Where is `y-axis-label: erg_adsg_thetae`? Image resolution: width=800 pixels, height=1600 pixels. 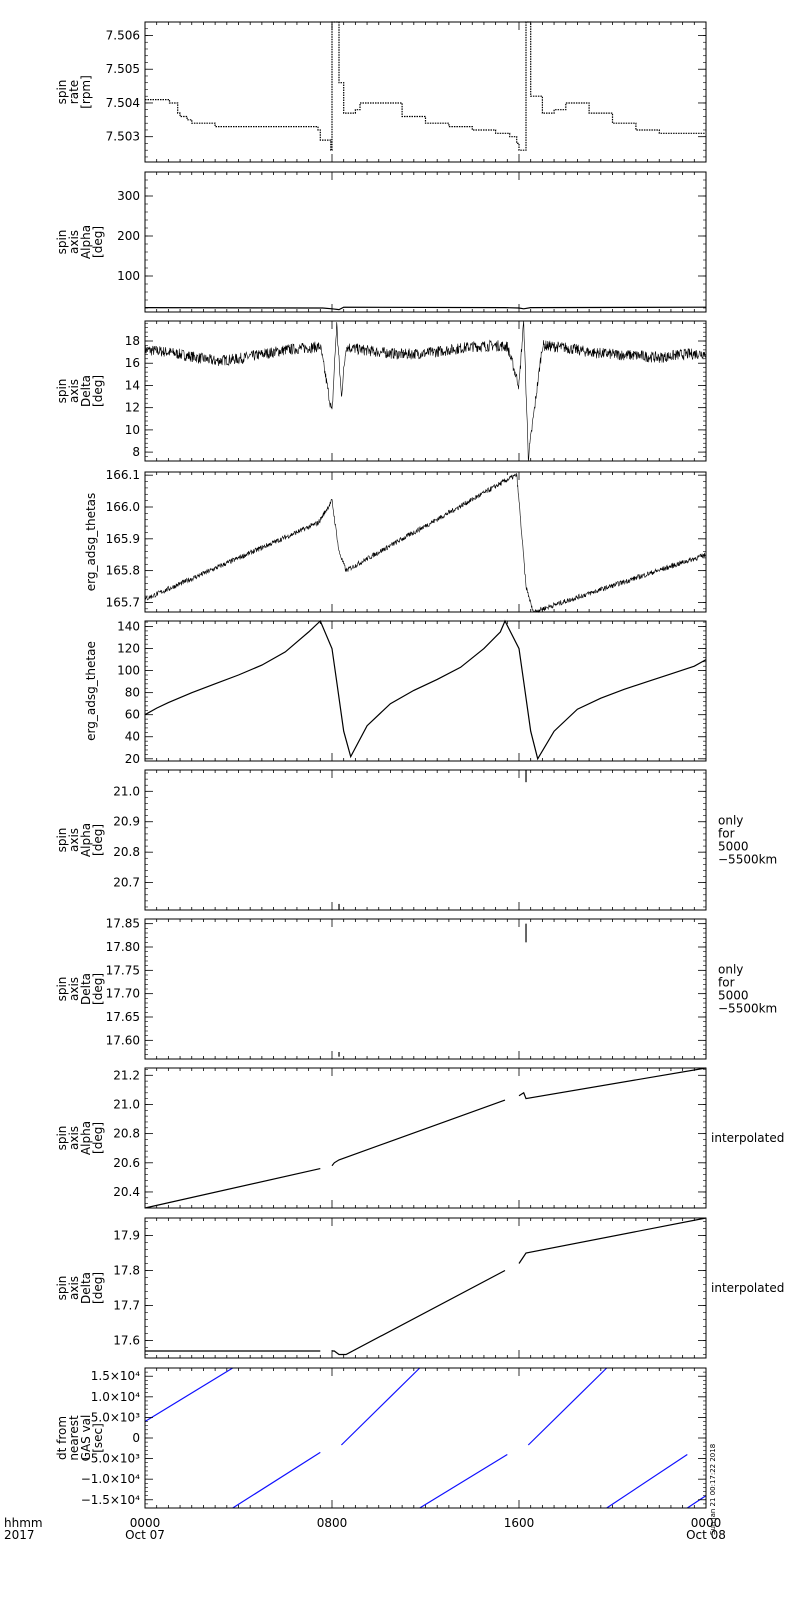
y-axis-label: erg_adsg_thetae is located at coordinates (91, 691).